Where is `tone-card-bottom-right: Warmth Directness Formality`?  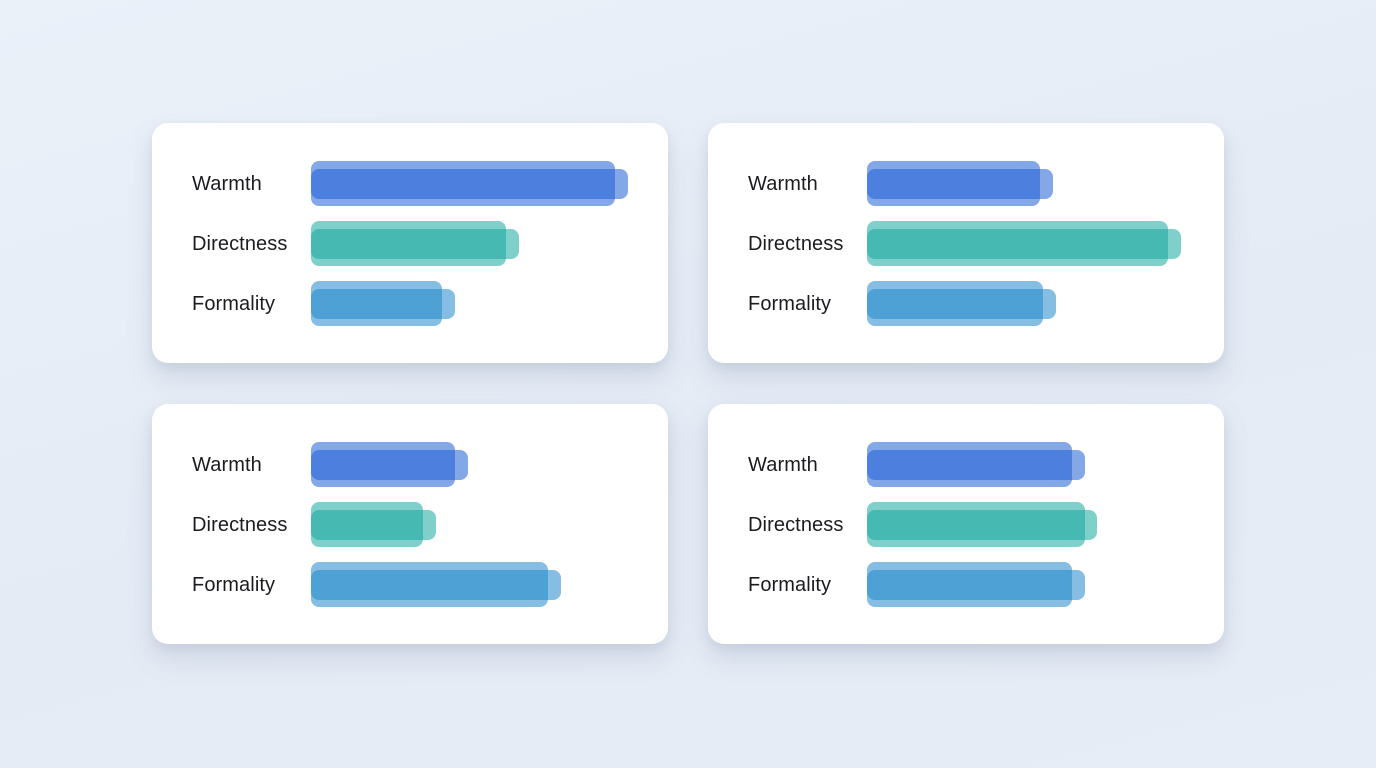 tone-card-bottom-right: Warmth Directness Formality is located at coordinates (966, 524).